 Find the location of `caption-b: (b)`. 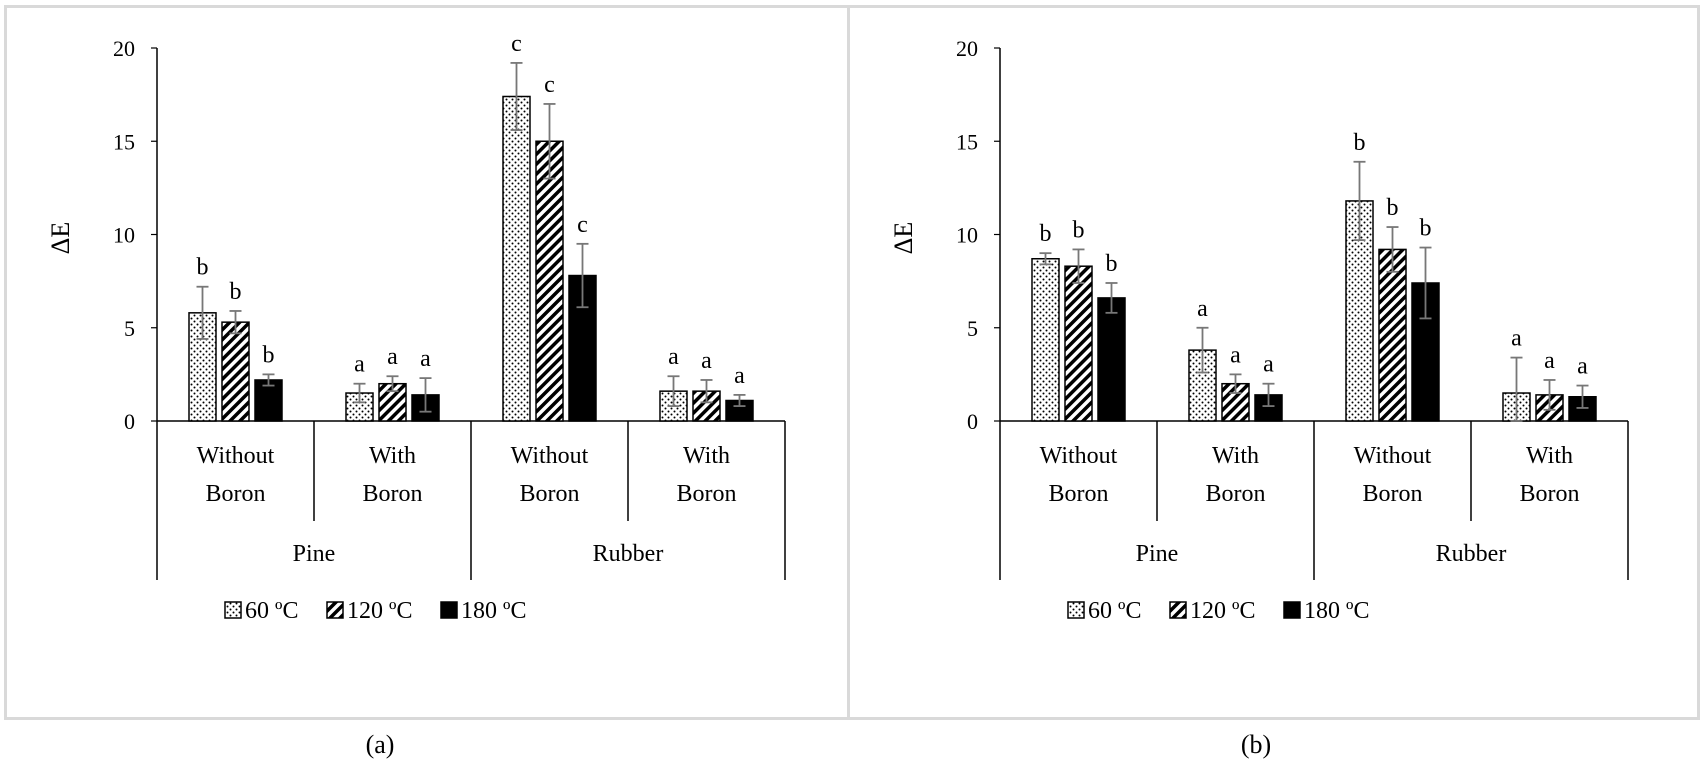

caption-b: (b) is located at coordinates (1256, 744).